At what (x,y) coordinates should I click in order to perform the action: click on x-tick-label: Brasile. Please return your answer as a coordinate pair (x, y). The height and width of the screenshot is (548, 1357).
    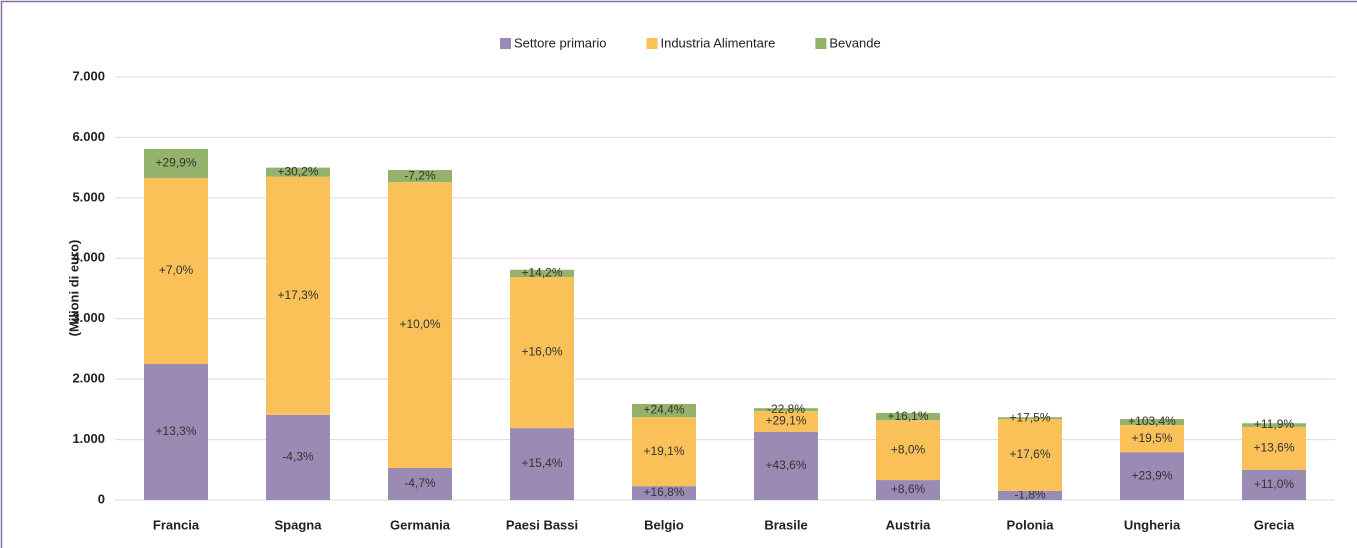
    Looking at the image, I should click on (785, 524).